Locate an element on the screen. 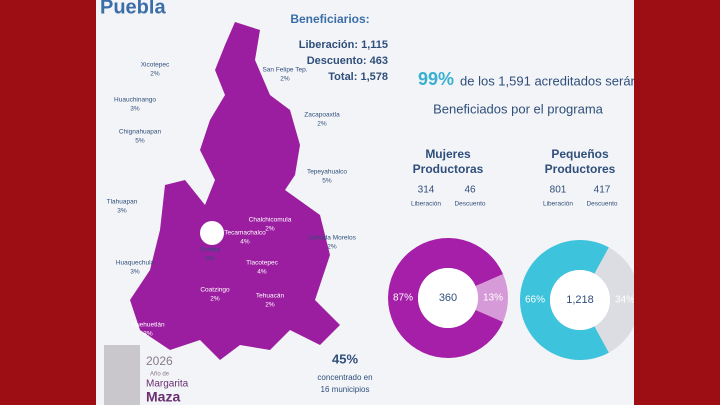 The width and height of the screenshot is (720, 405). stat-value: 314 is located at coordinates (426, 190).